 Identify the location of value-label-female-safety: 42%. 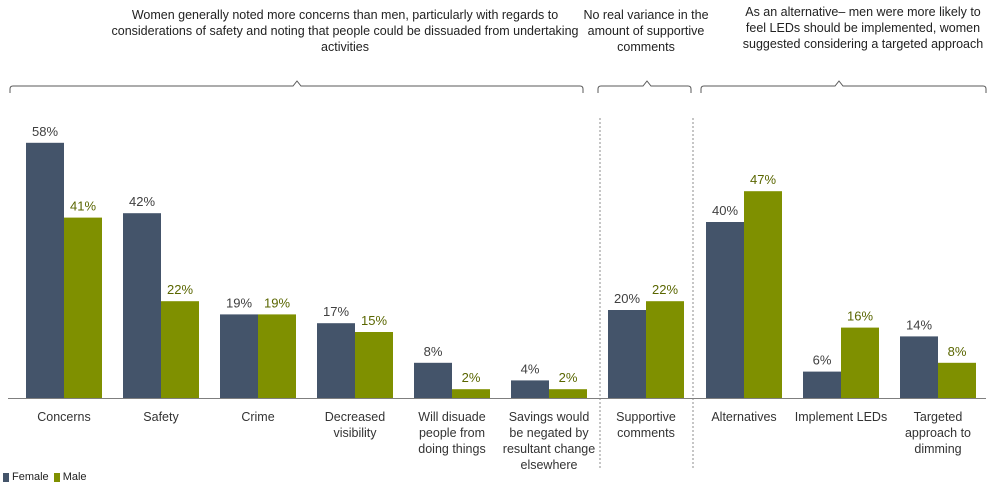
(142, 201).